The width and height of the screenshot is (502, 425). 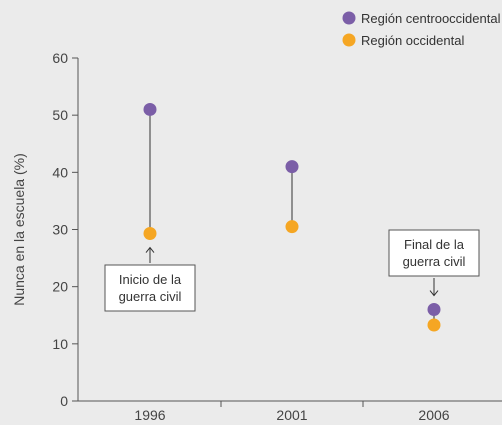 What do you see at coordinates (60, 344) in the screenshot?
I see `y-tick-label: 10` at bounding box center [60, 344].